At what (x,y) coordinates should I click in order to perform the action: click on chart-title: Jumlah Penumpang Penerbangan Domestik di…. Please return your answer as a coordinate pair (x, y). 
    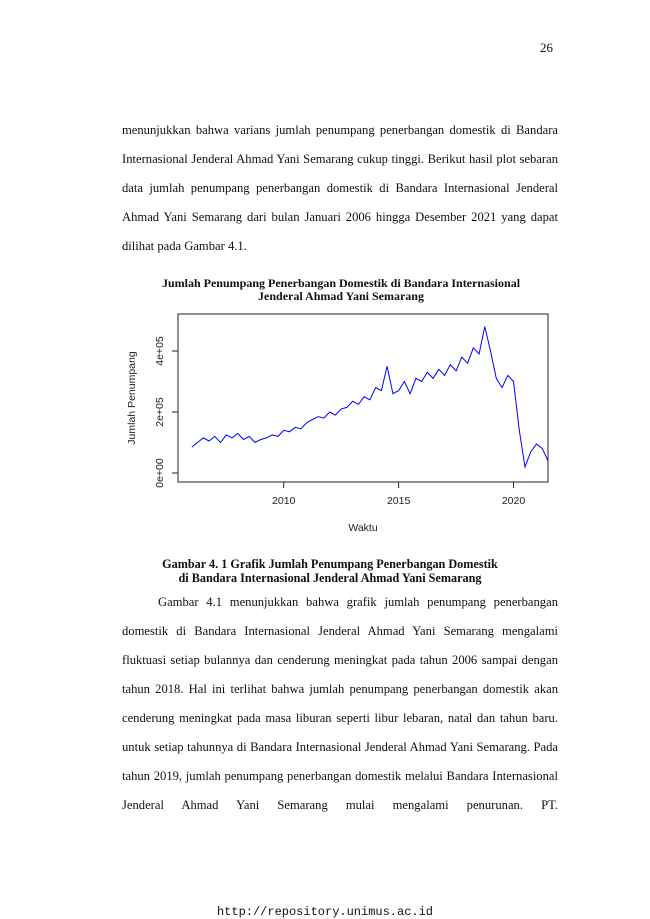
    Looking at the image, I should click on (341, 283).